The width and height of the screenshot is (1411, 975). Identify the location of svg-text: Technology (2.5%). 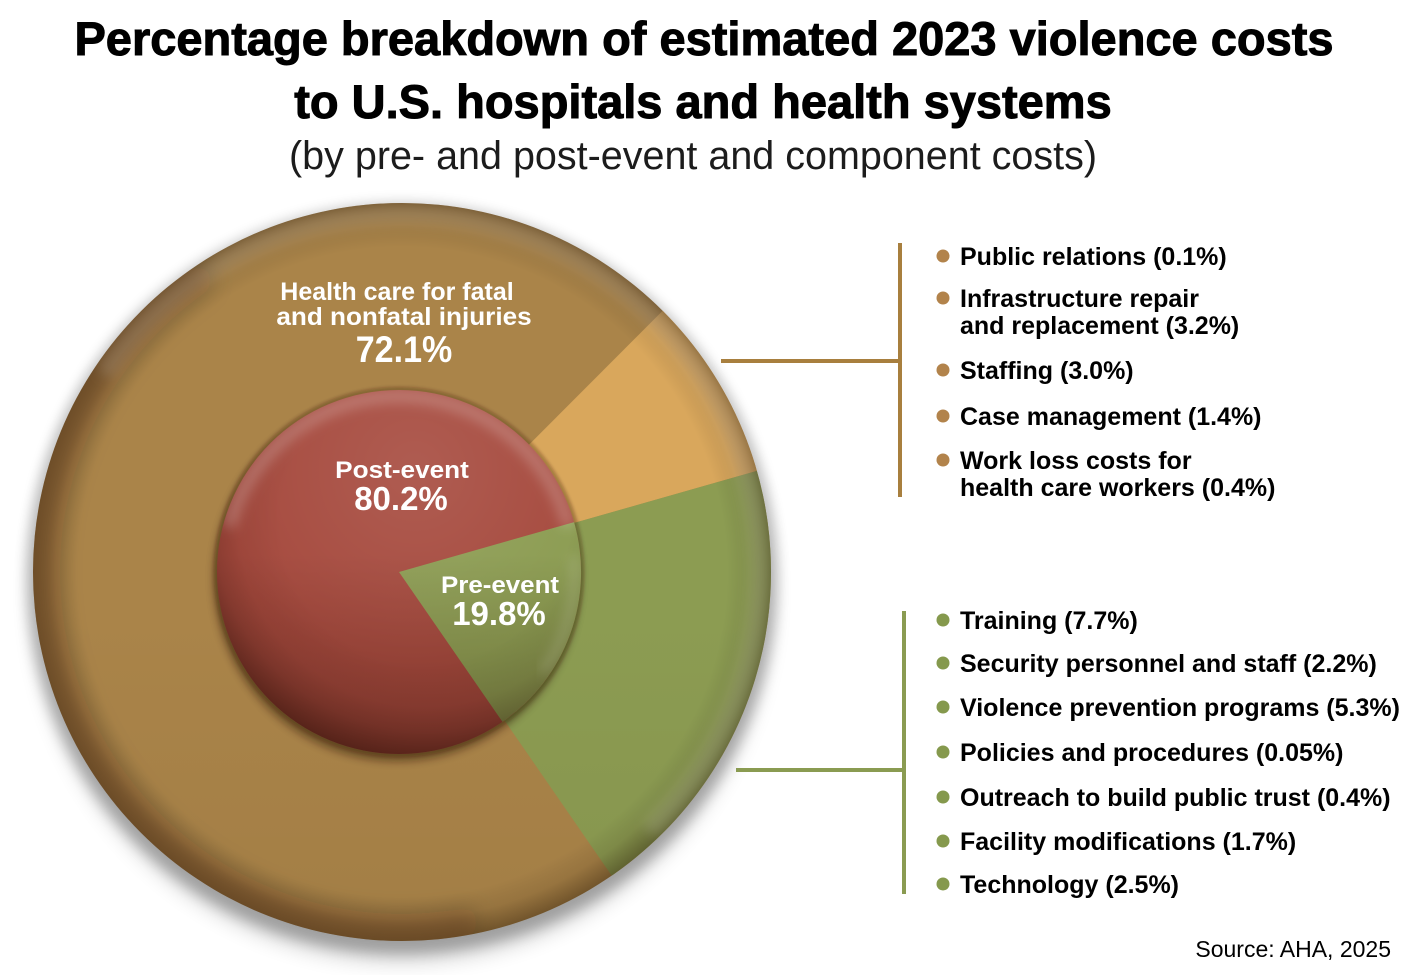
(1069, 885).